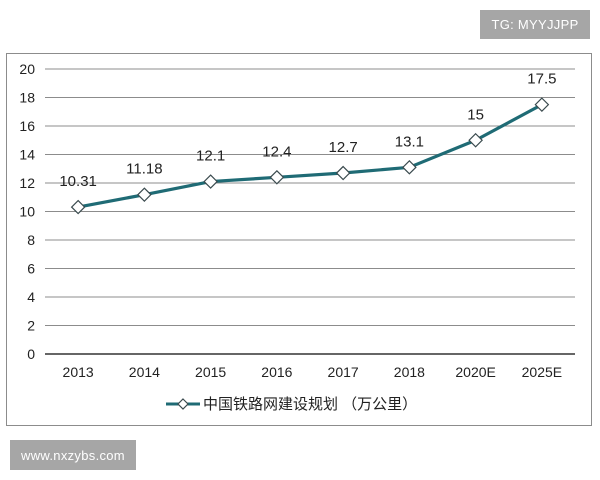 This screenshot has height=480, width=600. I want to click on legend-diamond-icon, so click(183, 404).